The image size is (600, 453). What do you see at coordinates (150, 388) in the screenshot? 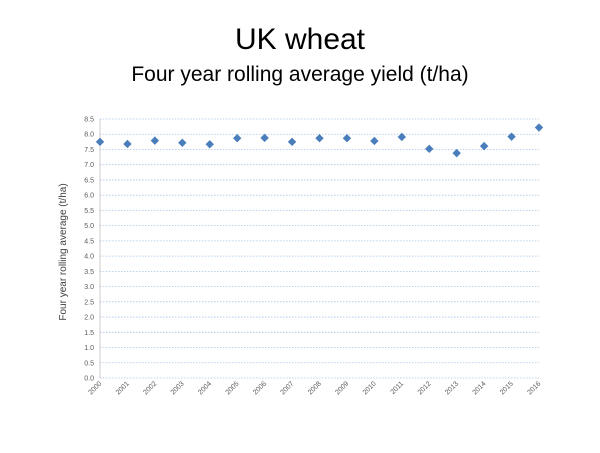
I see `x-tick-label: 2002` at bounding box center [150, 388].